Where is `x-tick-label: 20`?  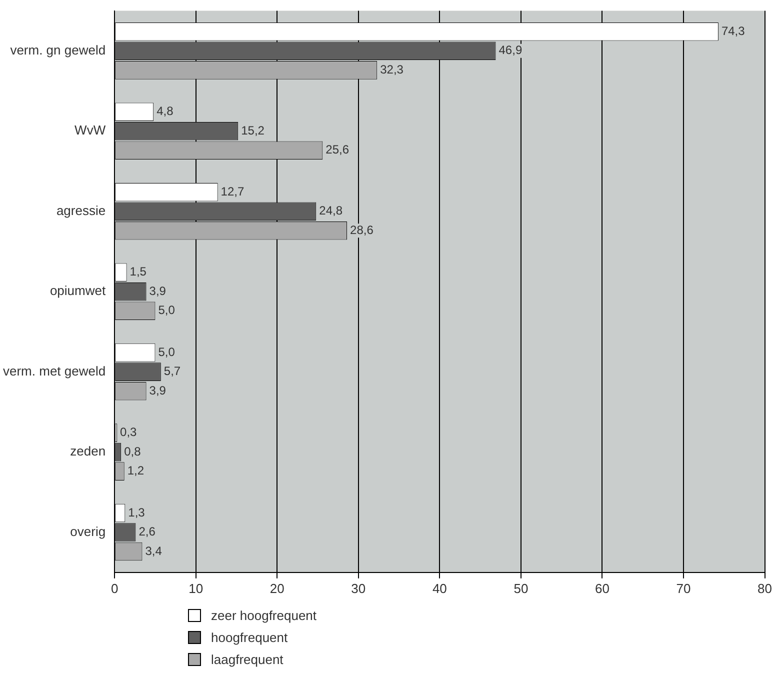
x-tick-label: 20 is located at coordinates (277, 588).